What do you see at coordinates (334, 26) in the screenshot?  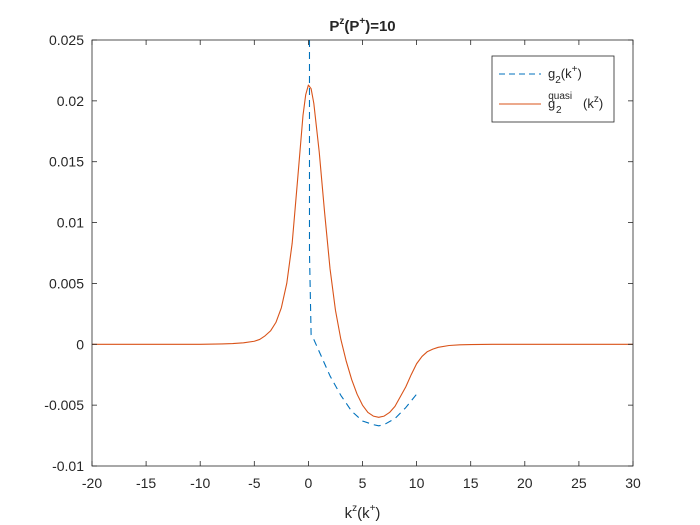 I see `title-base: P` at bounding box center [334, 26].